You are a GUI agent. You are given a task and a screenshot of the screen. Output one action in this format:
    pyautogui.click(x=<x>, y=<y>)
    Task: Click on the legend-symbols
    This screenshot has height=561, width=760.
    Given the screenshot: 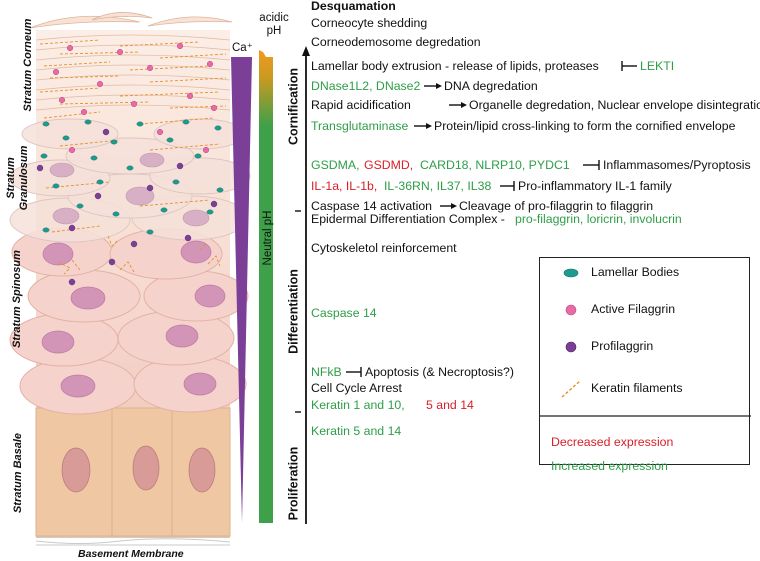 What is the action you would take?
    pyautogui.click(x=645, y=342)
    